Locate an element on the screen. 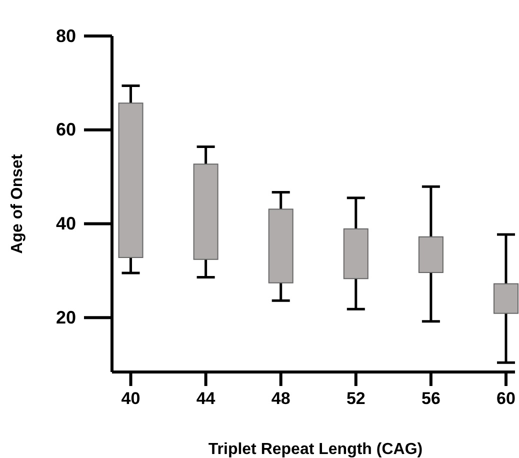 The height and width of the screenshot is (458, 519). x-tick-label: 44 is located at coordinates (206, 398).